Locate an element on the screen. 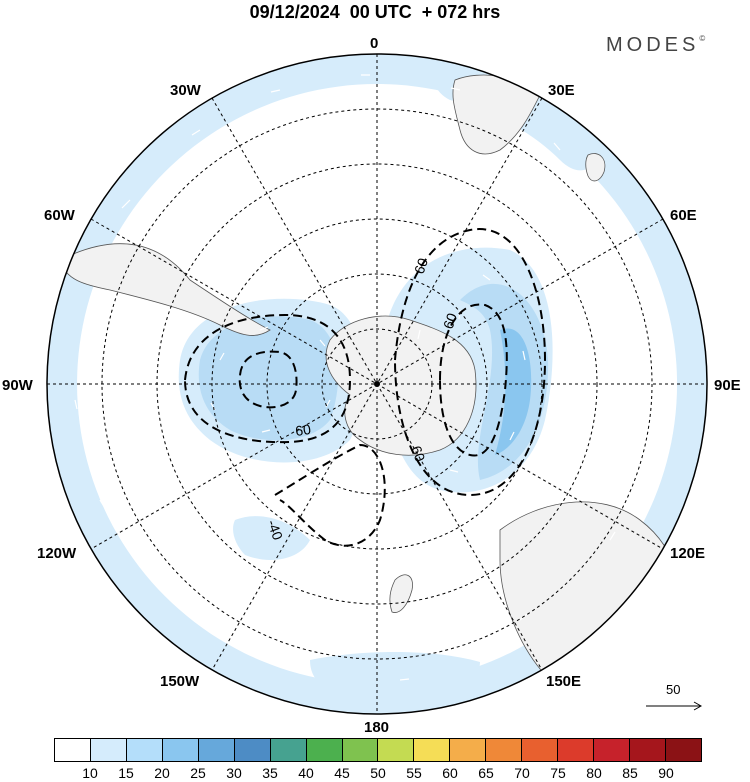  south-pole-dot is located at coordinates (377, 384).